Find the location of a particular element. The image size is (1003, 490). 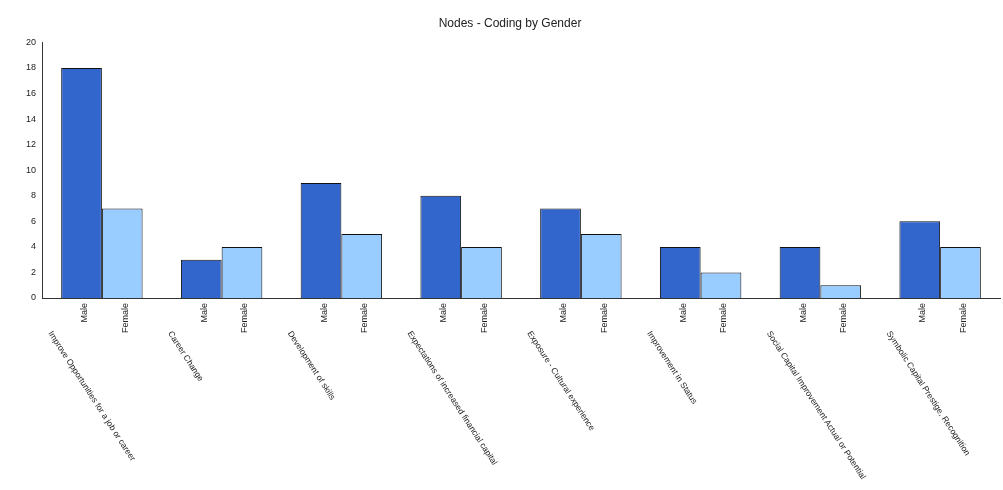

y-tick-label: 12 is located at coordinates (31, 144).